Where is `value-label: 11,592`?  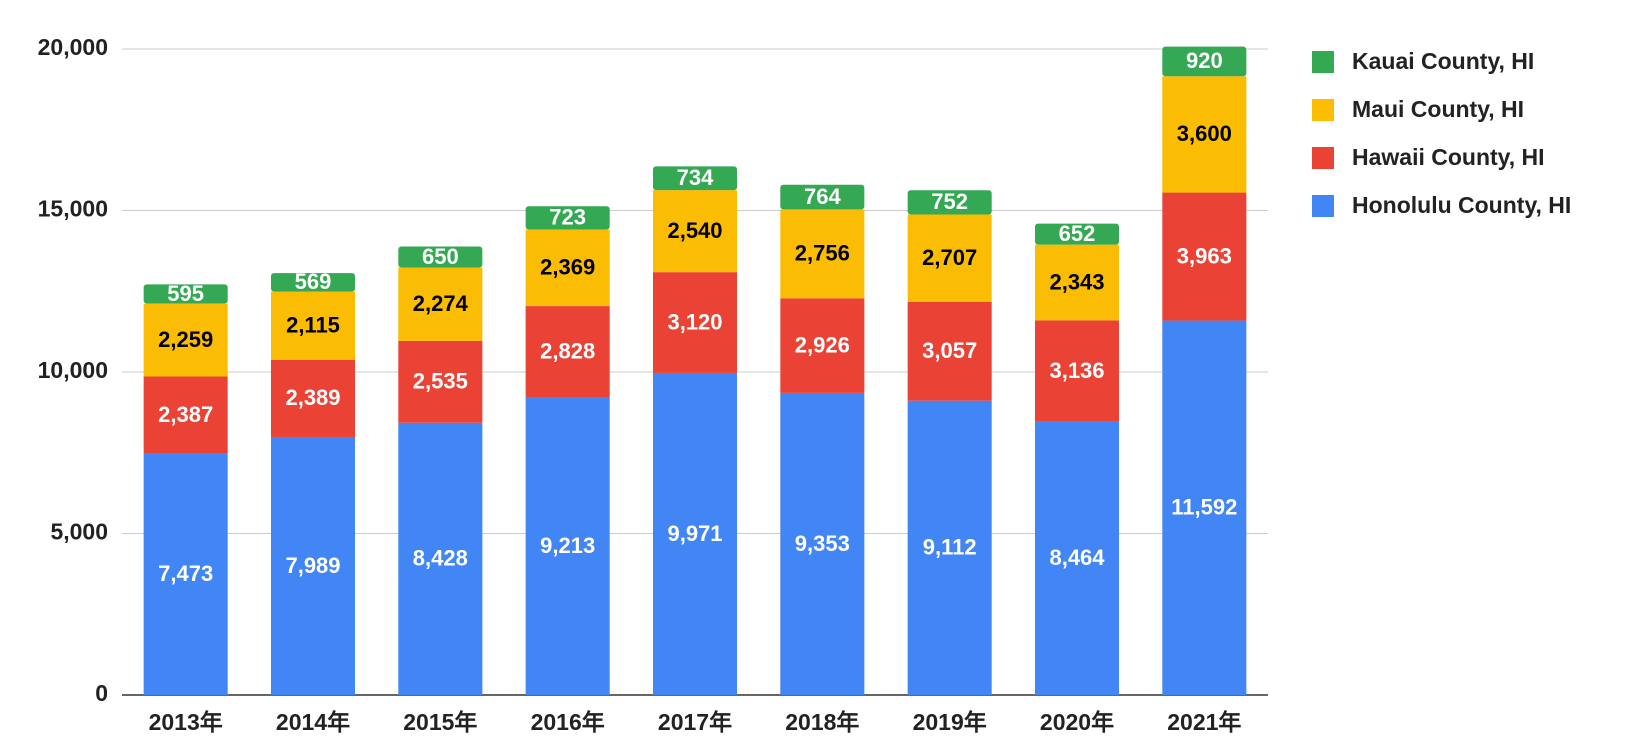 value-label: 11,592 is located at coordinates (1204, 507).